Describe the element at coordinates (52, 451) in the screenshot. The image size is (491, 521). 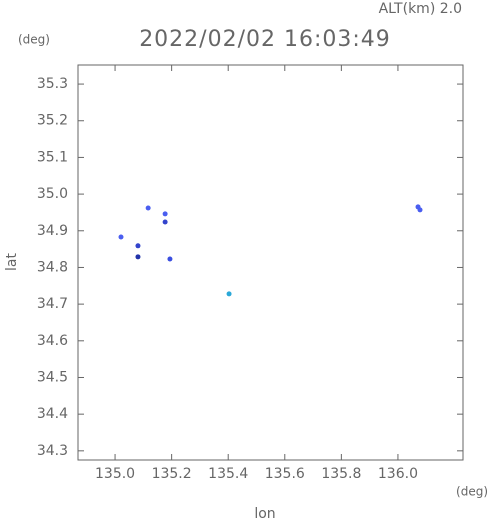
I see `y-tick-label: 34.3` at that location.